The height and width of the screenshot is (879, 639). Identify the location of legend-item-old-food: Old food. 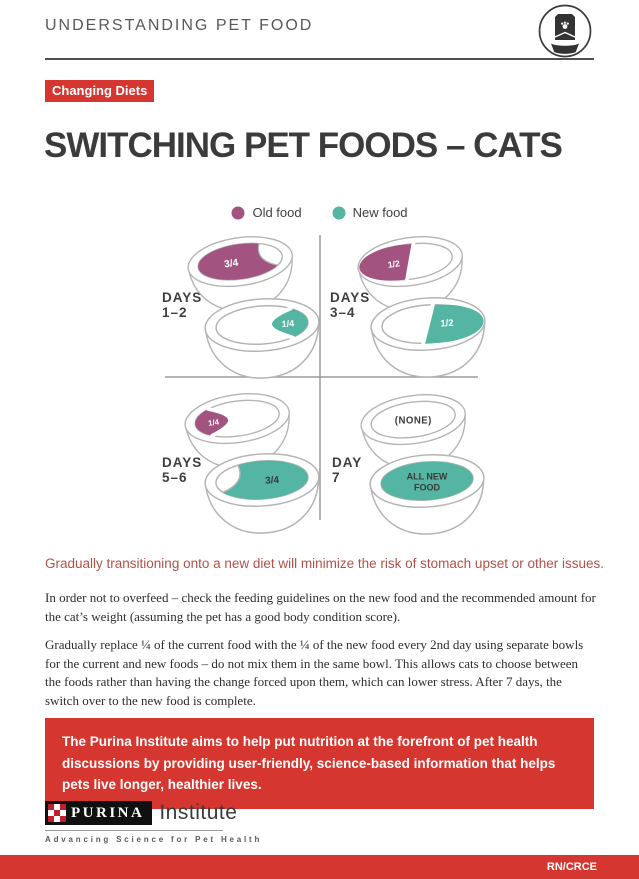
(266, 212).